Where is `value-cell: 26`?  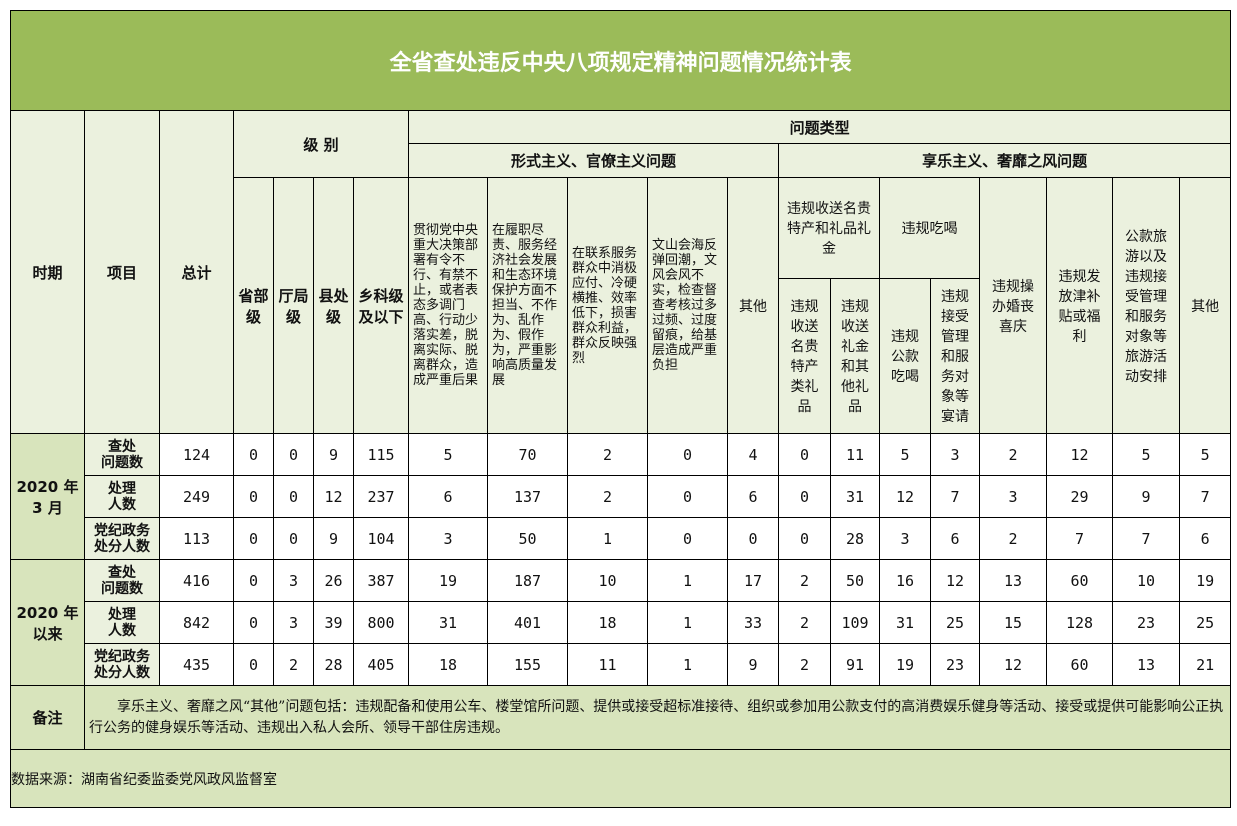
value-cell: 26 is located at coordinates (333, 580).